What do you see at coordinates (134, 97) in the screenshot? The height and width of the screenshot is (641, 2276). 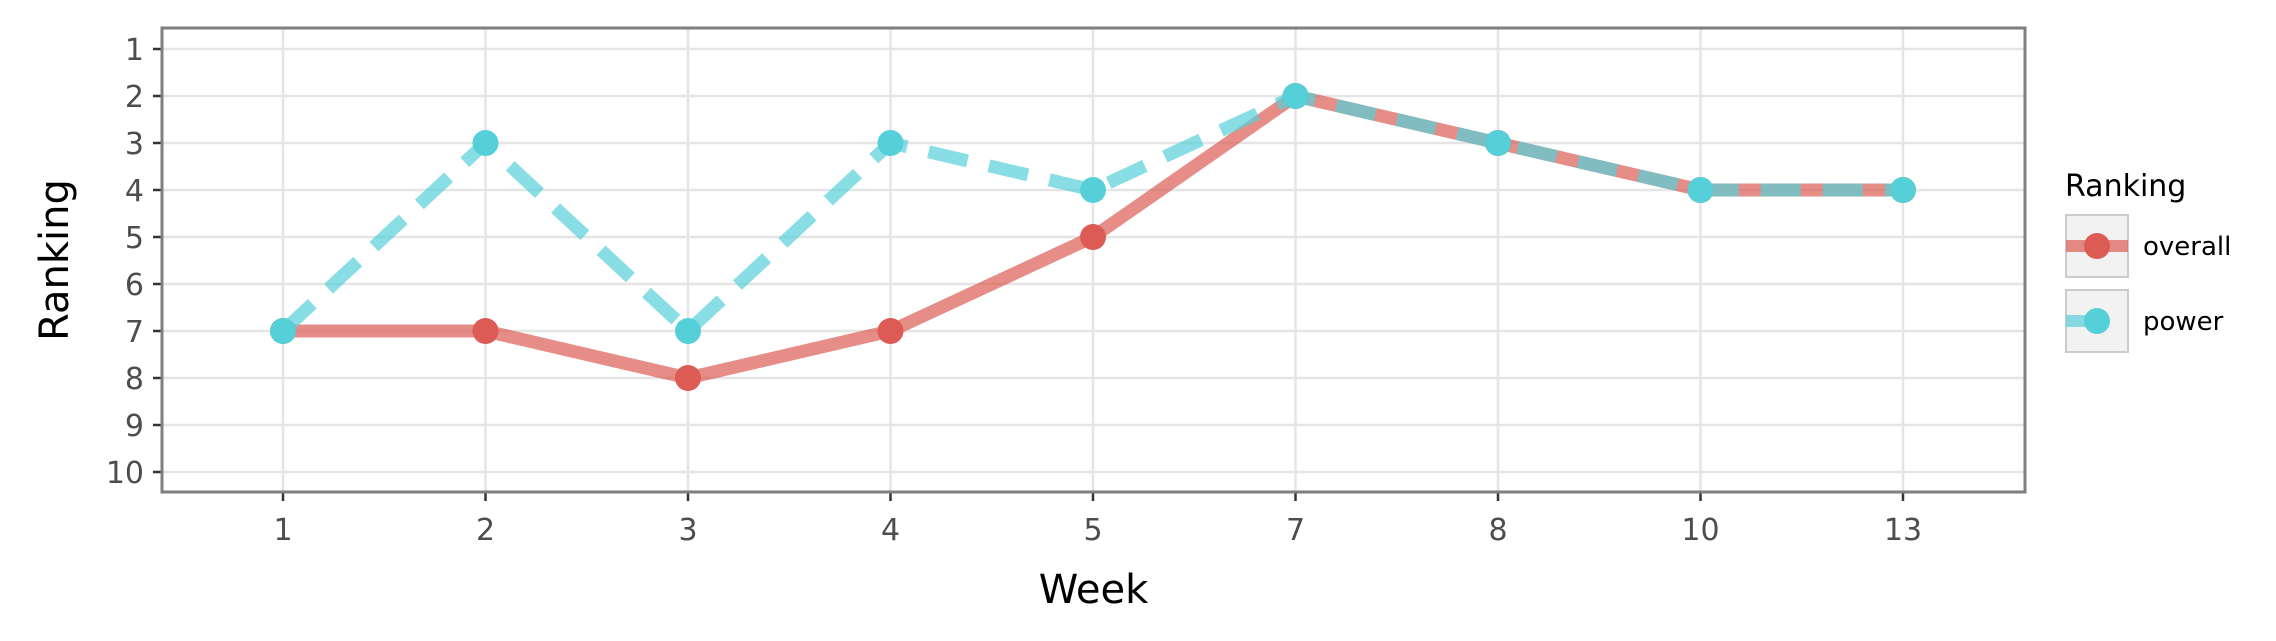 I see `y-tick-label: 2` at bounding box center [134, 97].